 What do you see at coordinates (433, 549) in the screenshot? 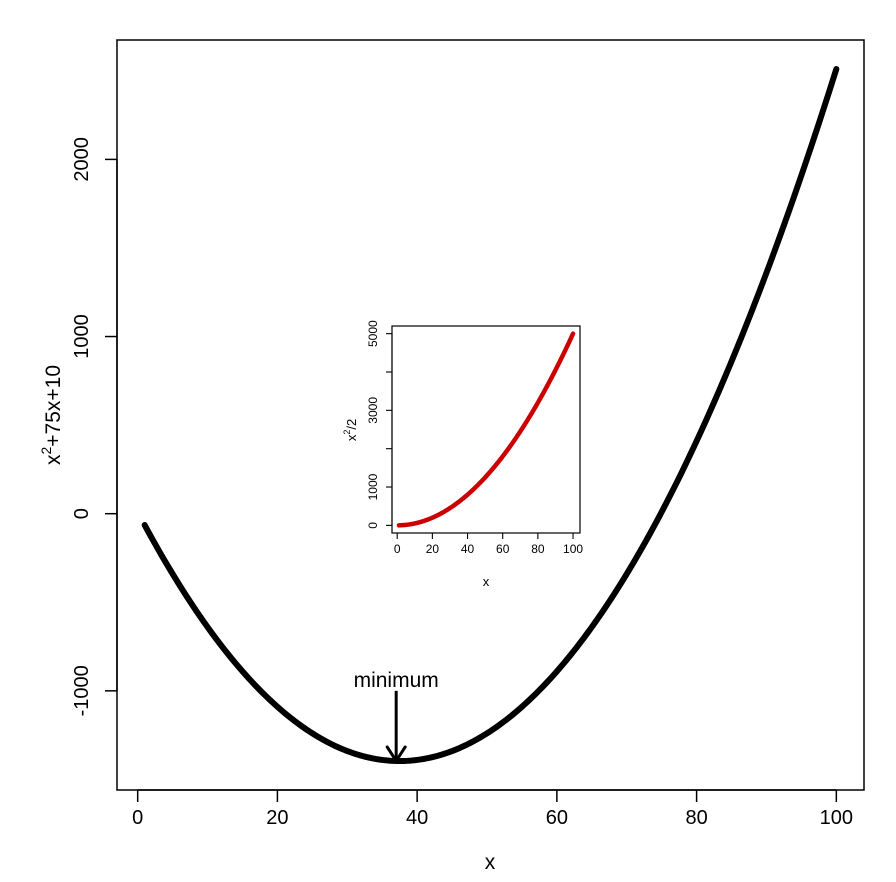
I see `inset-x-tick-label: 20` at bounding box center [433, 549].